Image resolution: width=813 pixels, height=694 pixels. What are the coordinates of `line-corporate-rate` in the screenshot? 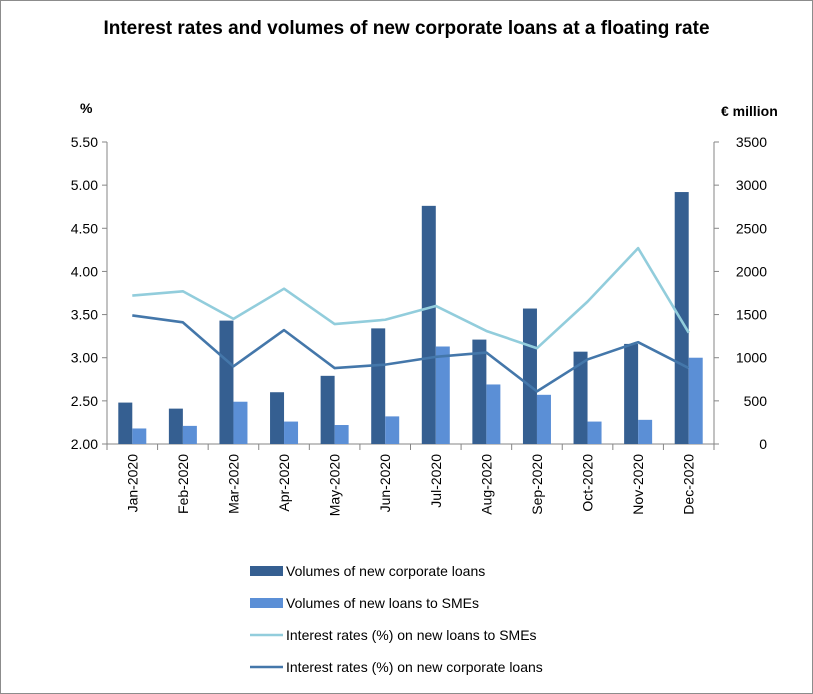 It's located at (411, 353).